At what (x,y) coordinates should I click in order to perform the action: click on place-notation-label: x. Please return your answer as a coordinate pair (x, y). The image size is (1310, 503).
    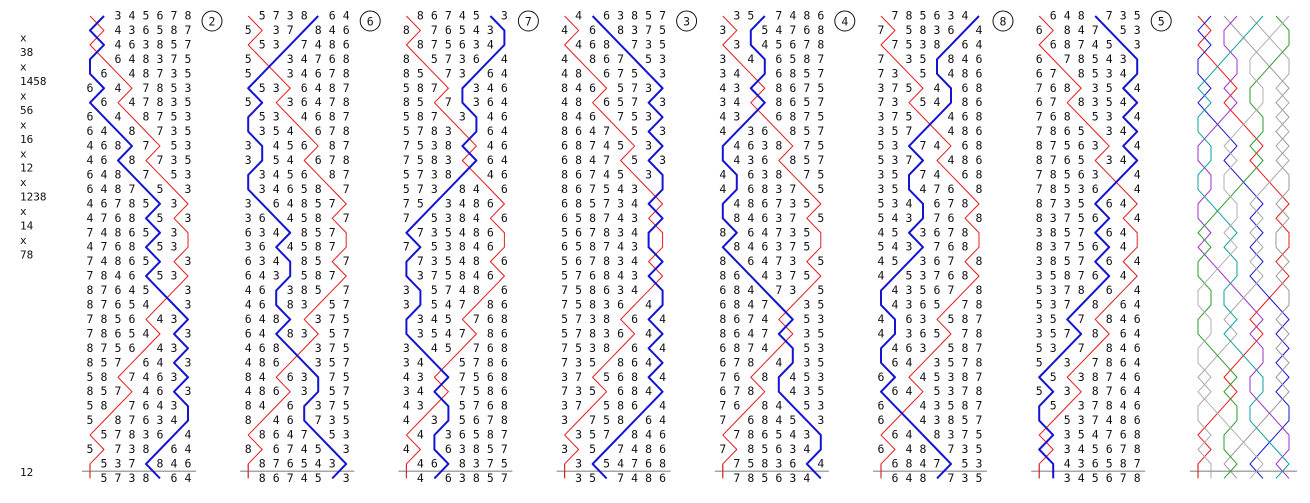
    Looking at the image, I should click on (23, 211).